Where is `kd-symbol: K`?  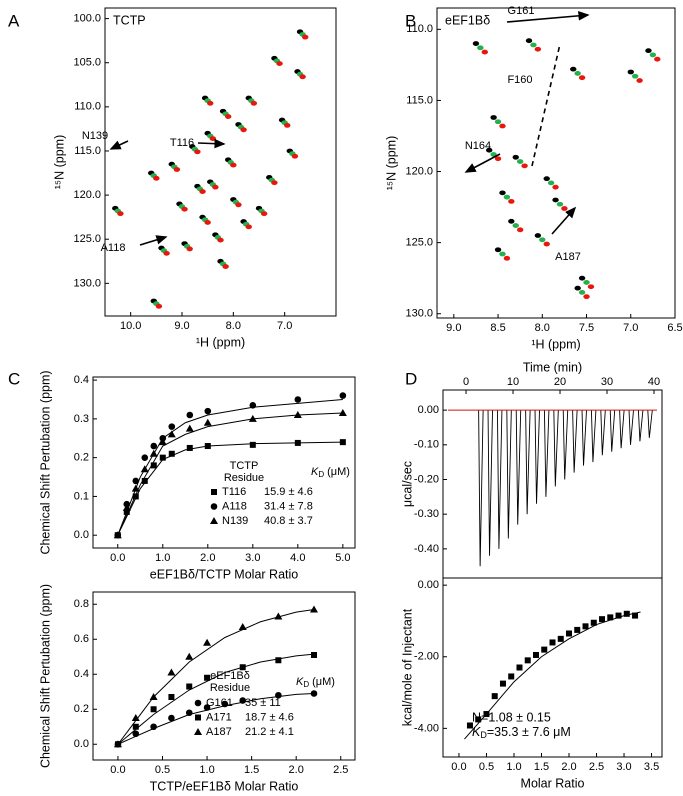
kd-symbol: K is located at coordinates (315, 472).